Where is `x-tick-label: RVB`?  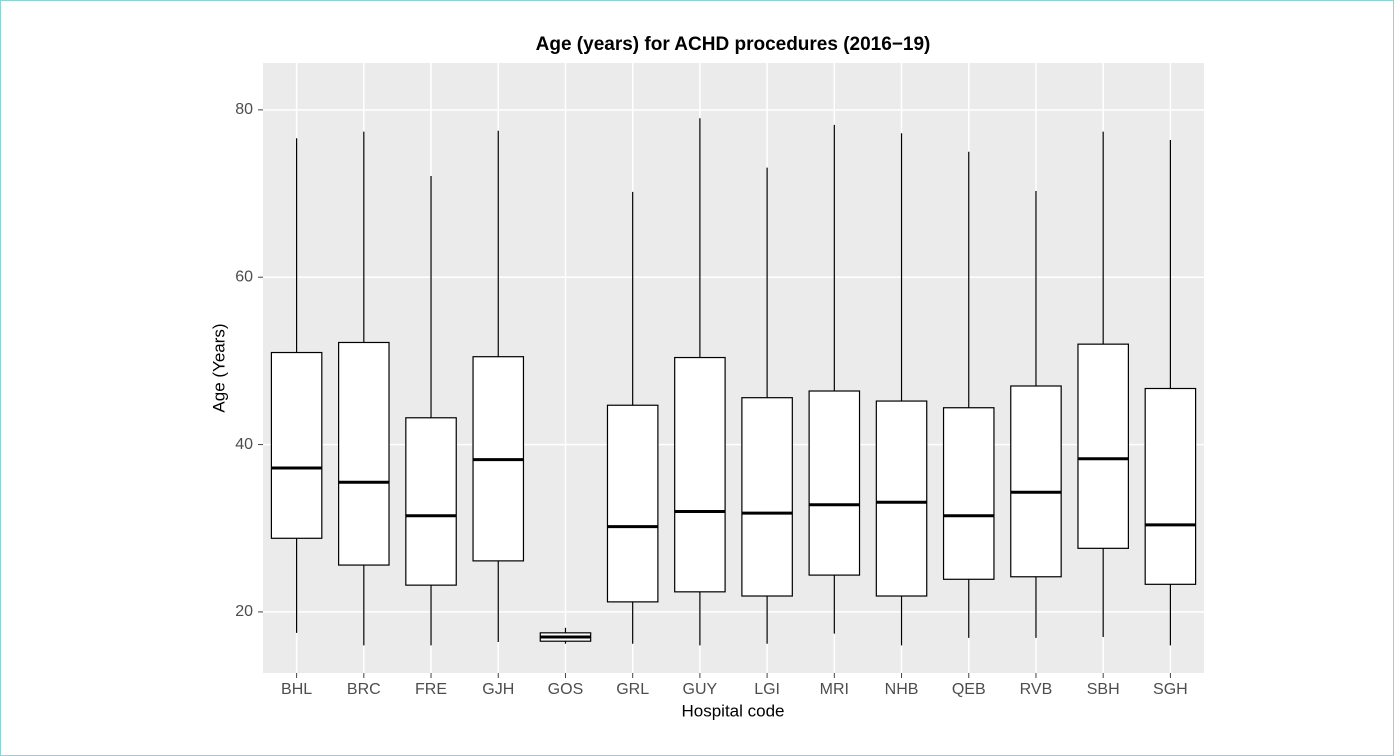
x-tick-label: RVB is located at coordinates (1036, 689).